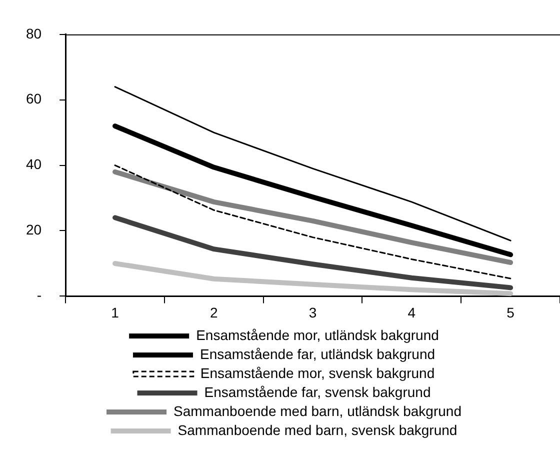  What do you see at coordinates (318, 410) in the screenshot?
I see `legend-label: Sammanboende med barn, utländsk bakgrund` at bounding box center [318, 410].